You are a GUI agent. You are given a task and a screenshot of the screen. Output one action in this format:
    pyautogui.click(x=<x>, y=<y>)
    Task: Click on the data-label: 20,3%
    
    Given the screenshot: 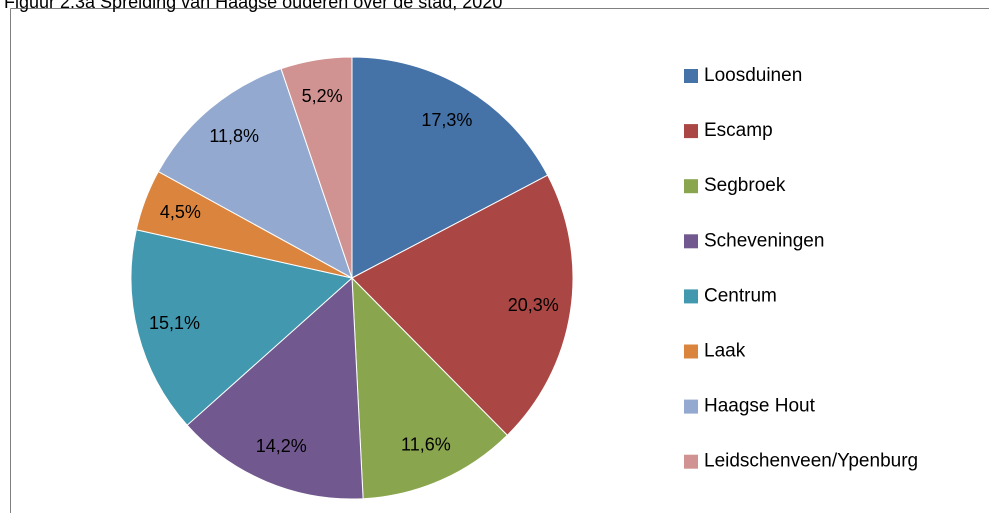 What is the action you would take?
    pyautogui.click(x=533, y=305)
    